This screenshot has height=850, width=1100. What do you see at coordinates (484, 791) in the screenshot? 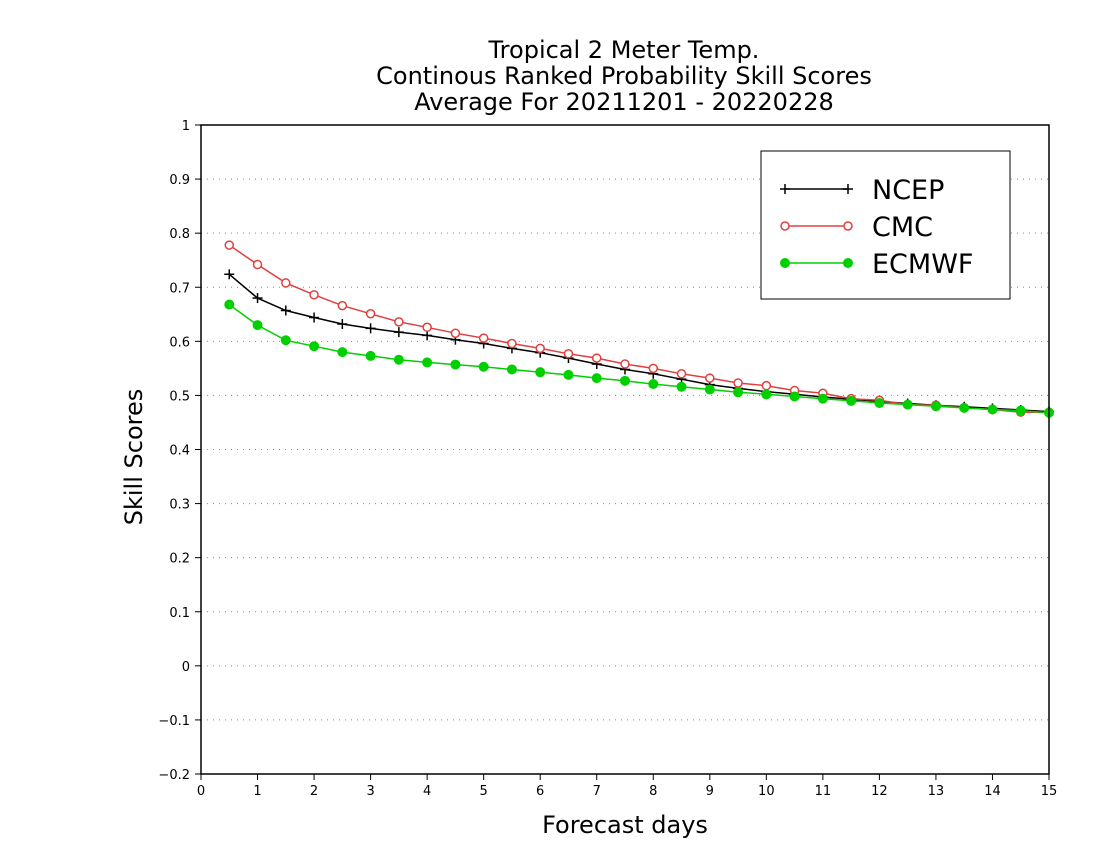
I see `x-tick-label: 5` at bounding box center [484, 791].